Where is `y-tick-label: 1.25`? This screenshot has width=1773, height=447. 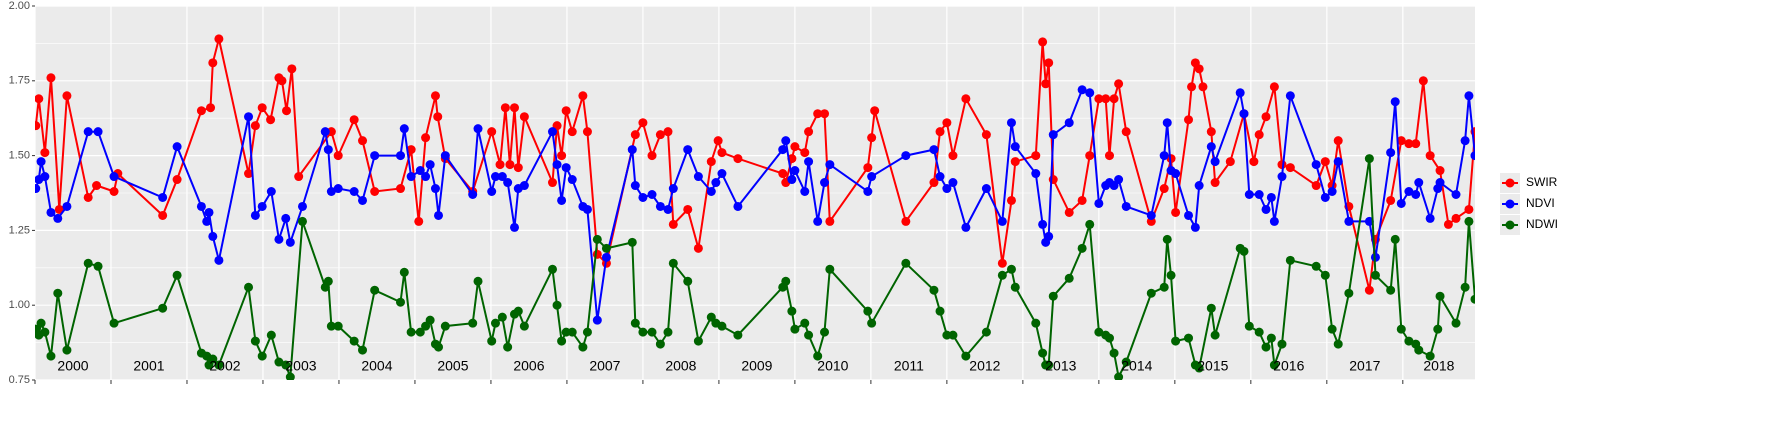 y-tick-label: 1.25 is located at coordinates (19, 230).